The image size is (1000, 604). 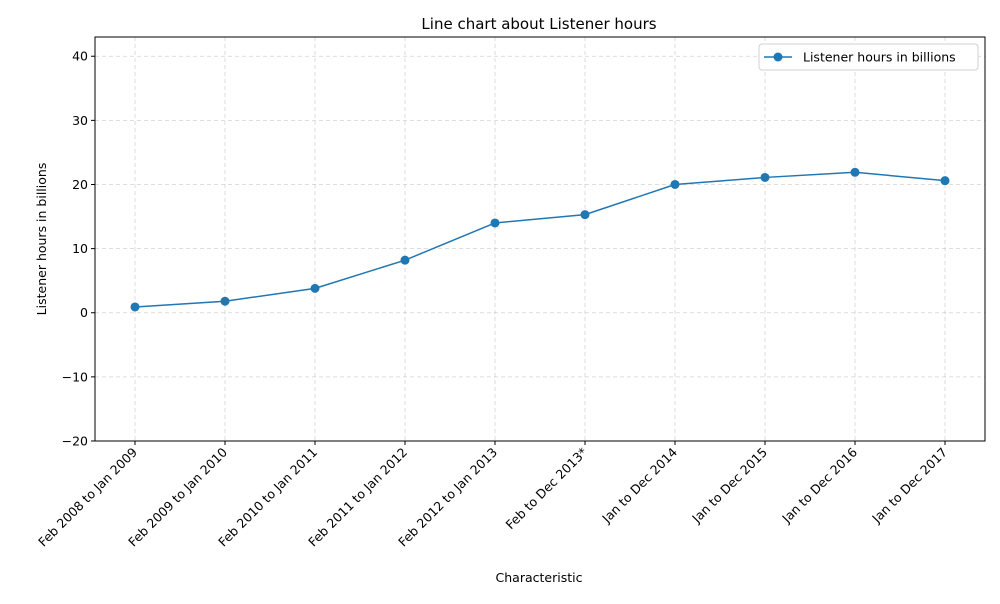 What do you see at coordinates (547, 489) in the screenshot?
I see `x-tick-label: Feb to Dec 2013*` at bounding box center [547, 489].